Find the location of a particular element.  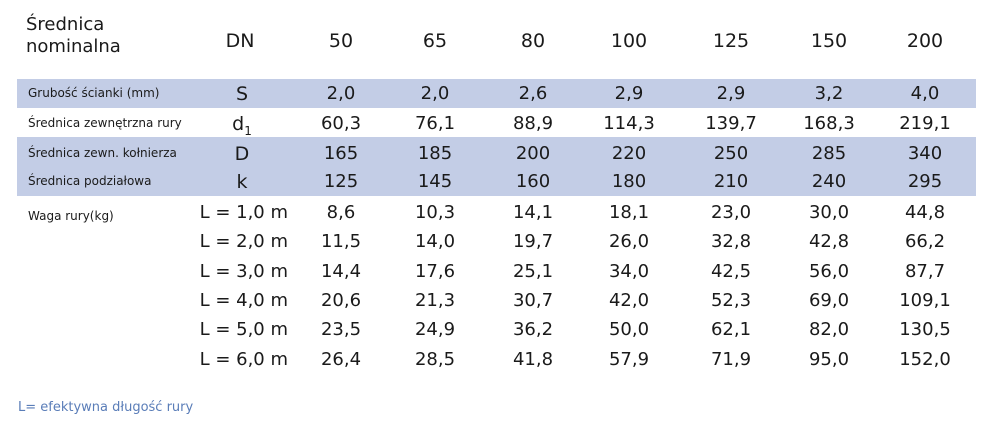

row-label: Średnica zewn. kołnierza is located at coordinates (102, 153).